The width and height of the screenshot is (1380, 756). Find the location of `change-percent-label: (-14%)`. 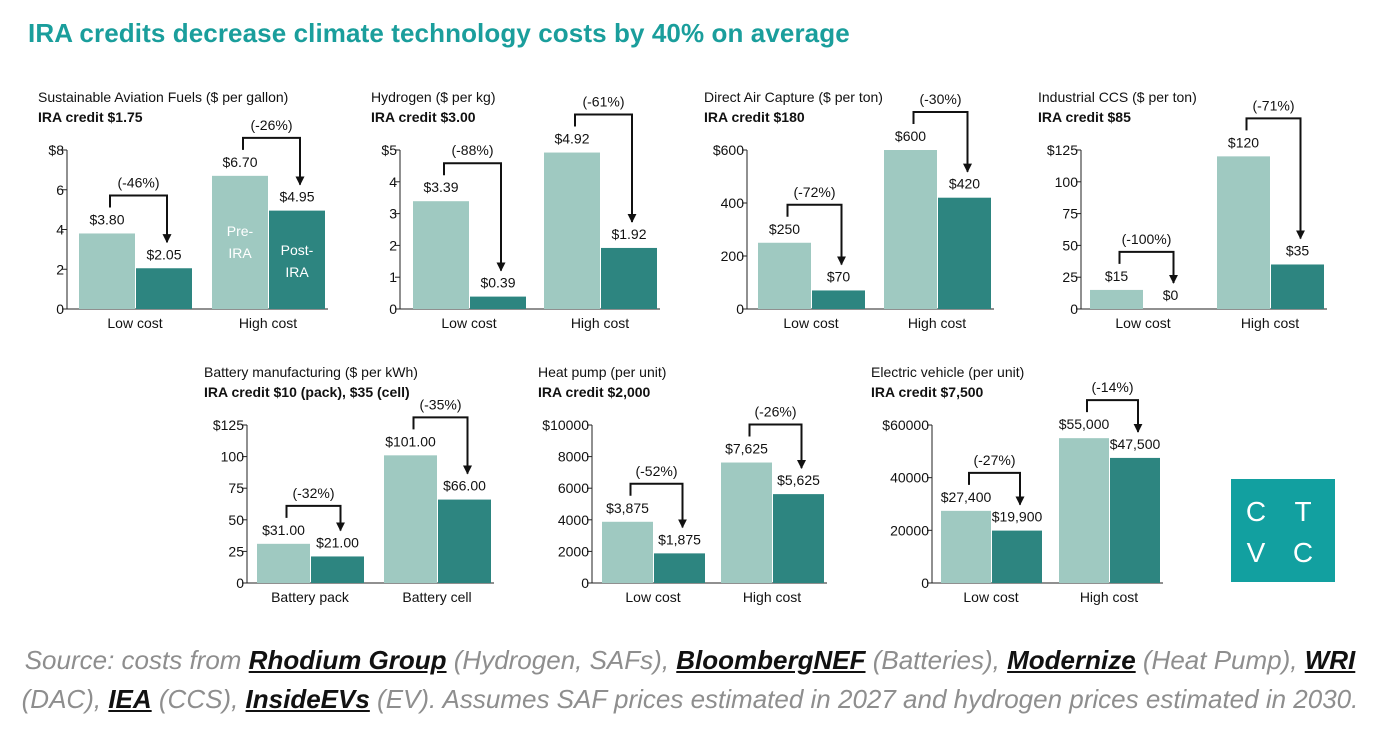

change-percent-label: (-14%) is located at coordinates (1112, 387).